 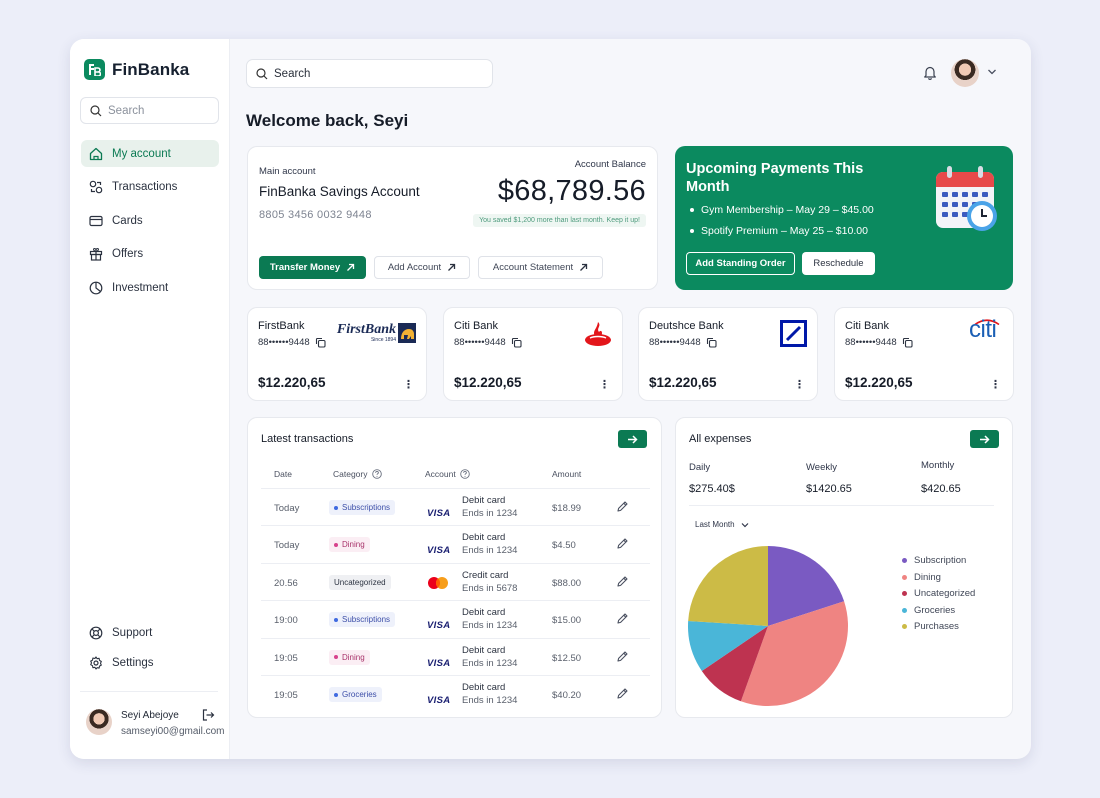 What do you see at coordinates (208, 715) in the screenshot?
I see `logout-icon` at bounding box center [208, 715].